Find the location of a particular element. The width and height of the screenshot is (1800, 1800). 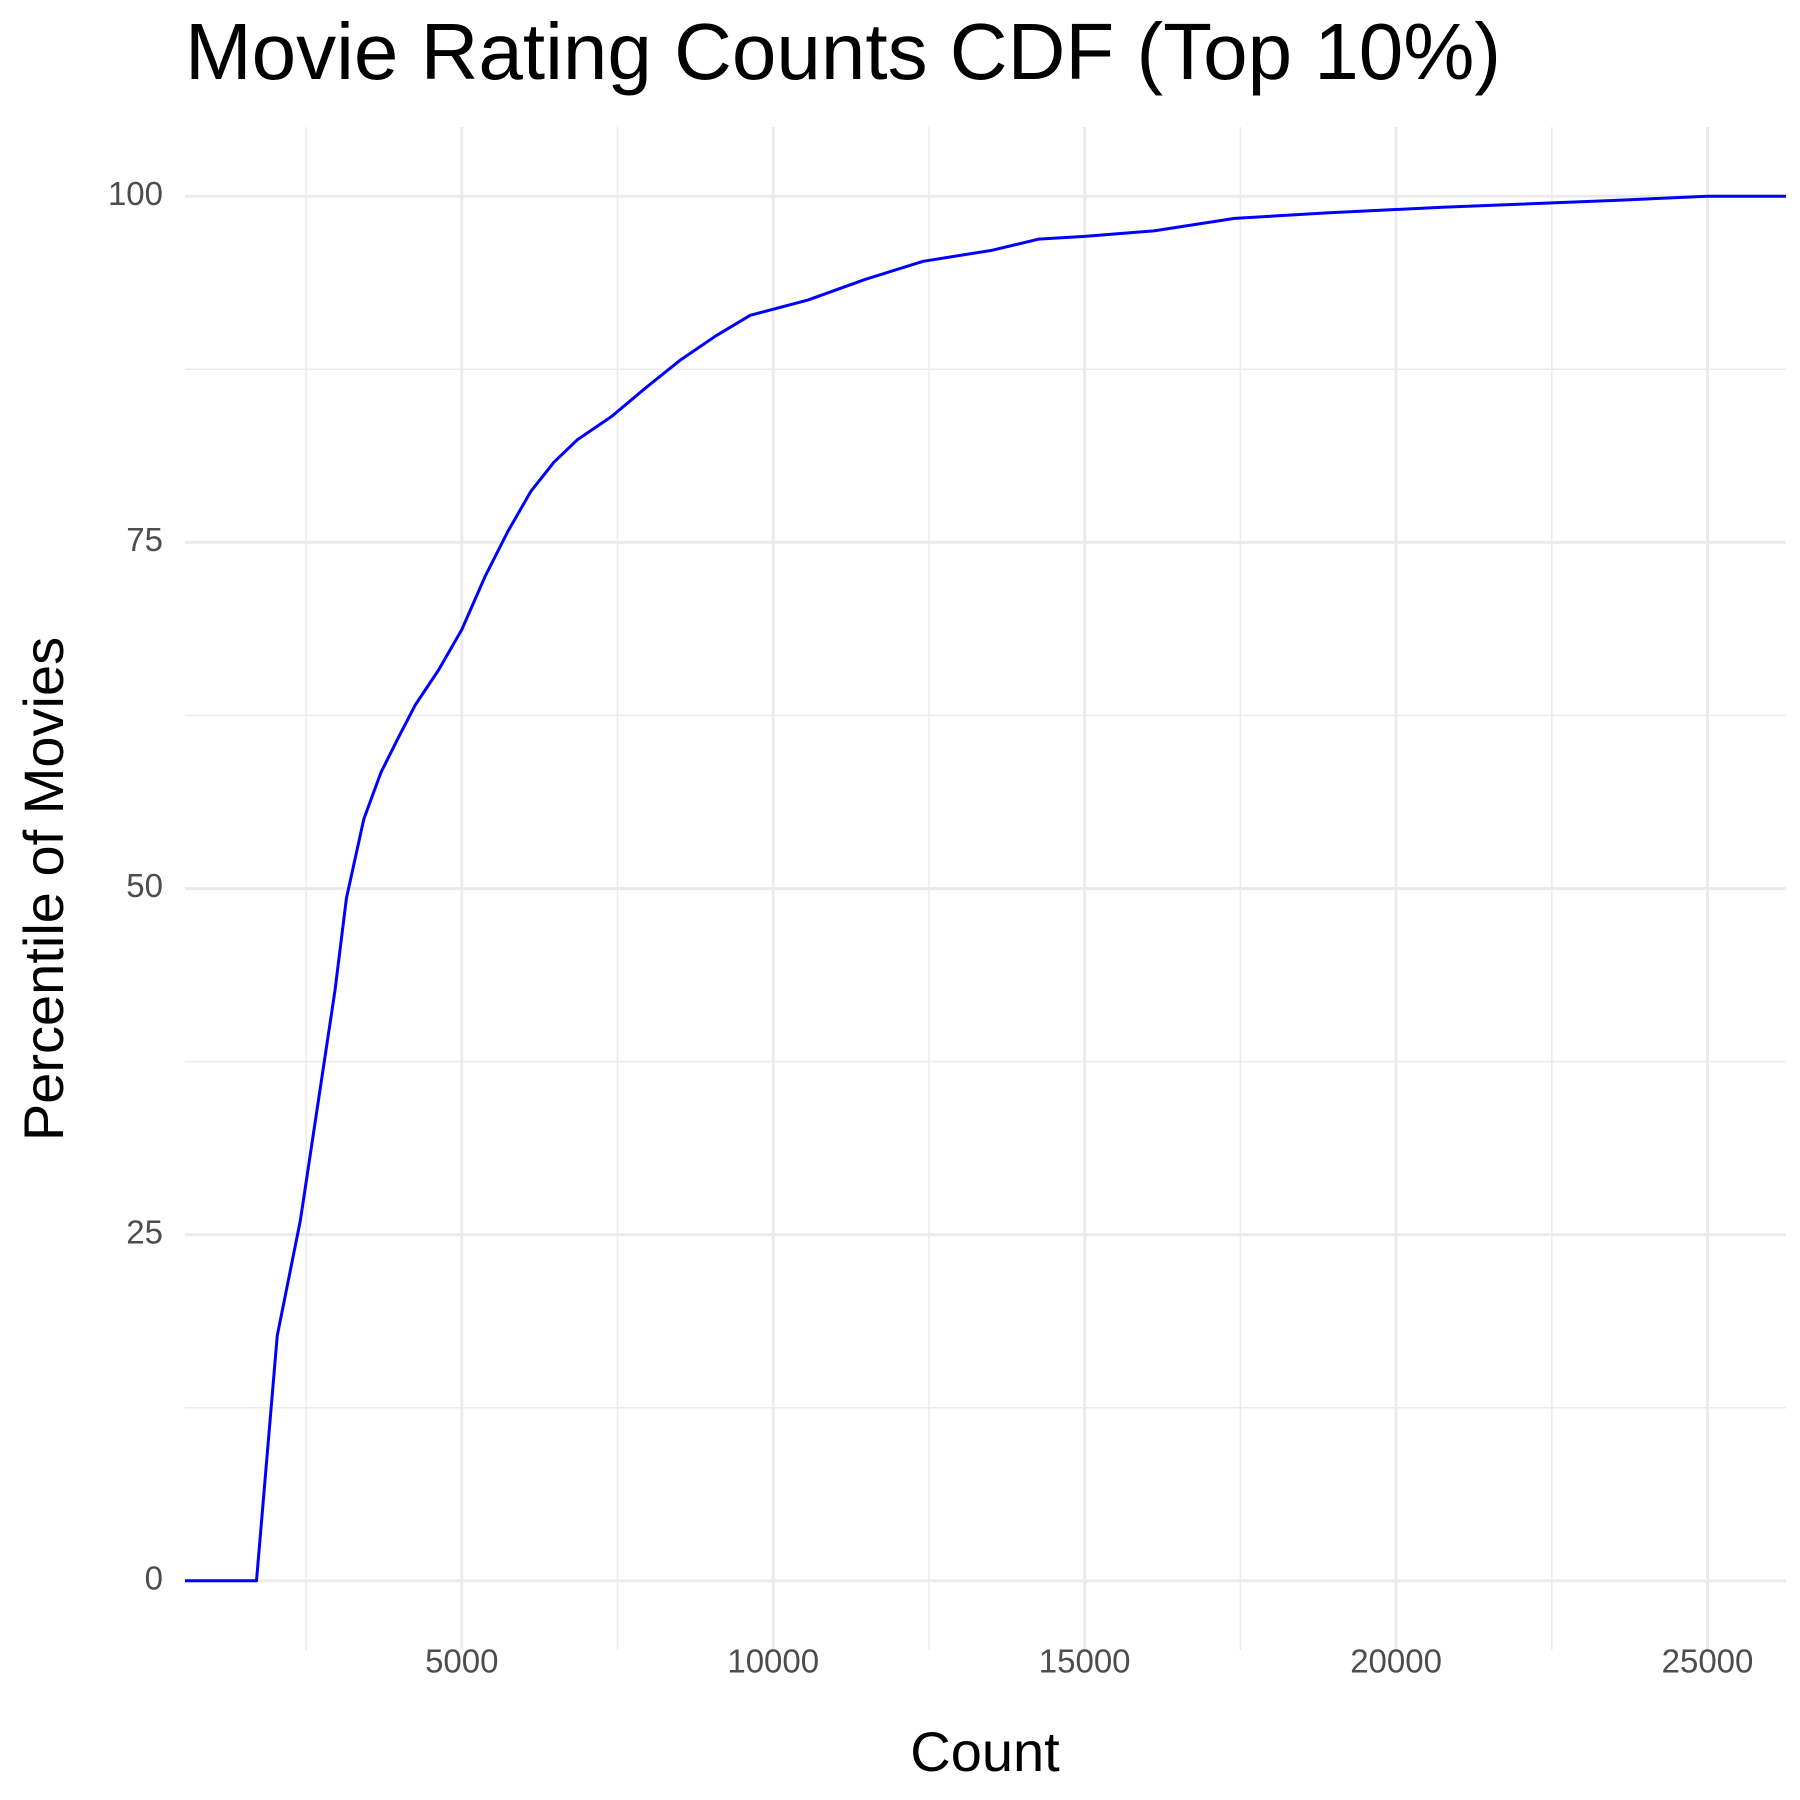

x-tick-label: 15000 is located at coordinates (1085, 1661).